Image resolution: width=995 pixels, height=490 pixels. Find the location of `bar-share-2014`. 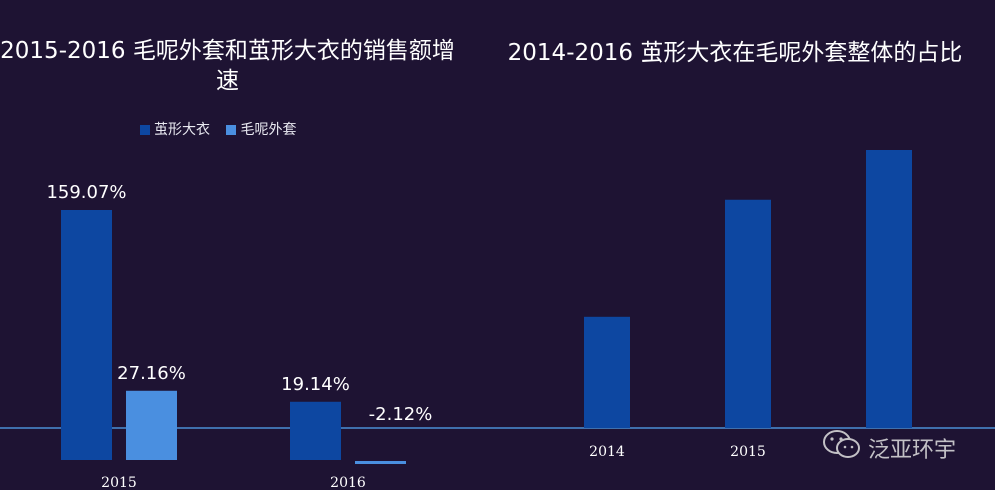

bar-share-2014 is located at coordinates (607, 372).